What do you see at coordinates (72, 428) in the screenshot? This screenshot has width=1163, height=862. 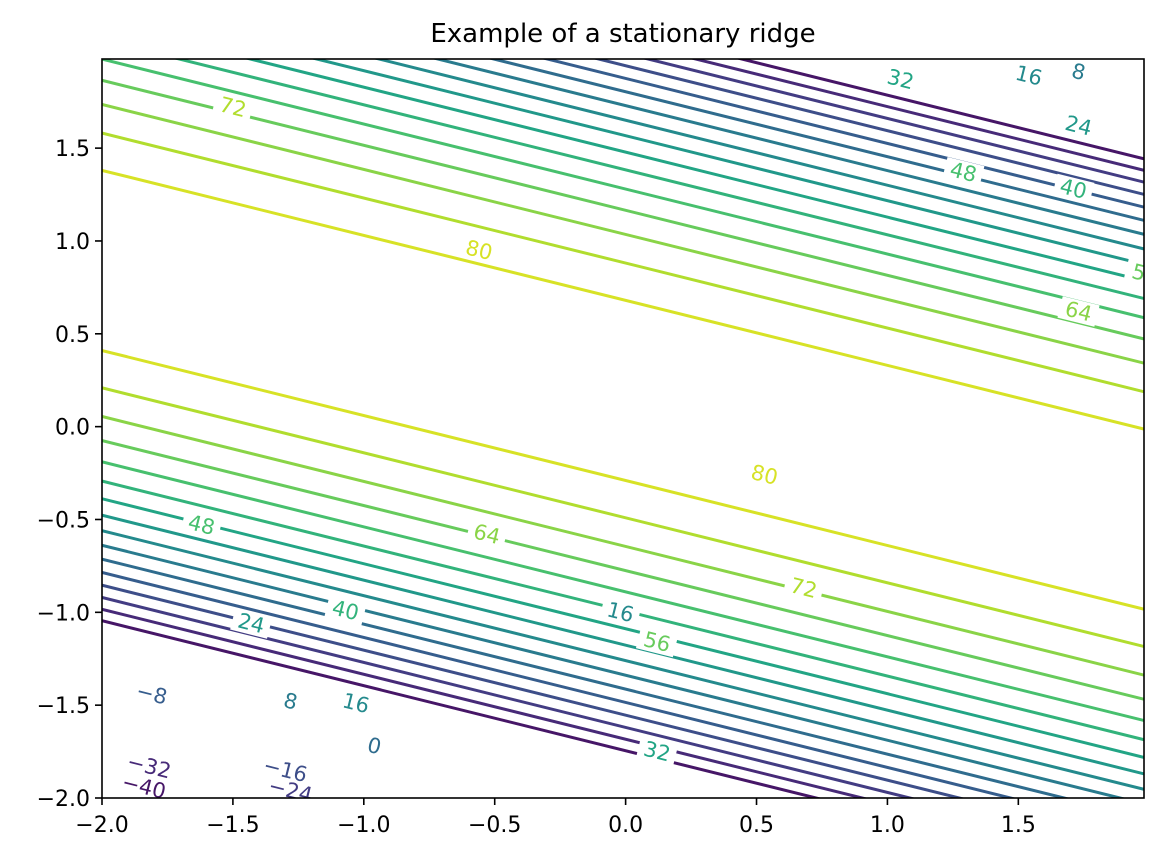 I see `y-tick-label: 0.0` at bounding box center [72, 428].